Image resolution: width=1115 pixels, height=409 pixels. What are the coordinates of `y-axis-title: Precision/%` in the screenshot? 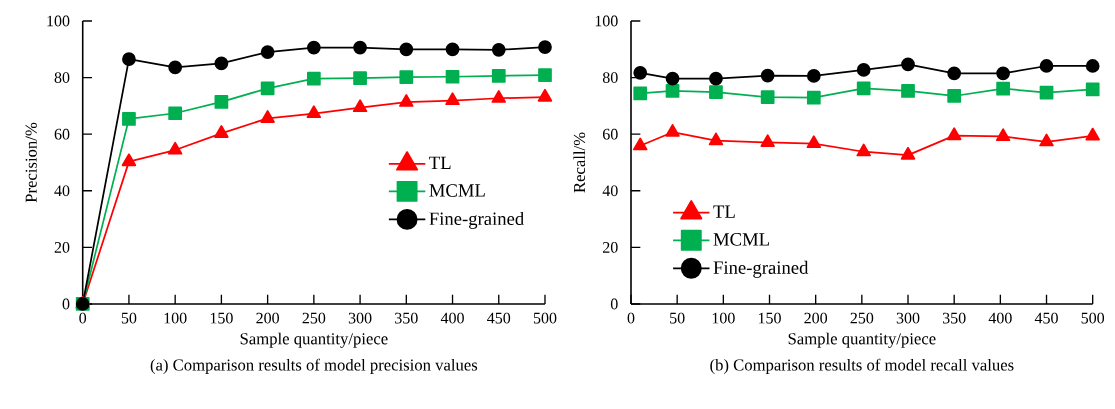 It's located at (31, 162).